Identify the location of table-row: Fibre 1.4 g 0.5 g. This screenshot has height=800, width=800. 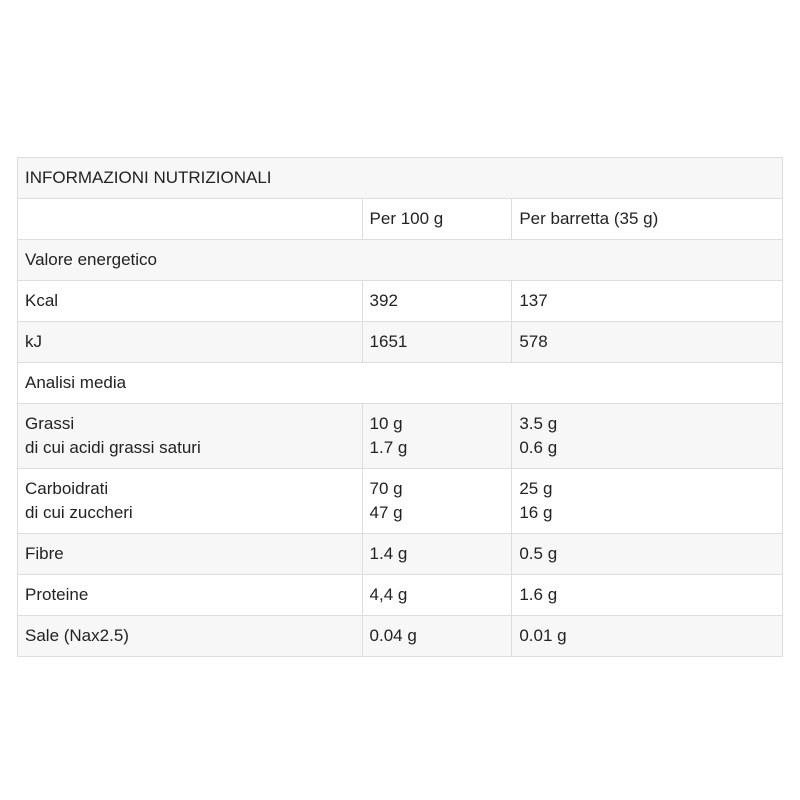
(400, 554).